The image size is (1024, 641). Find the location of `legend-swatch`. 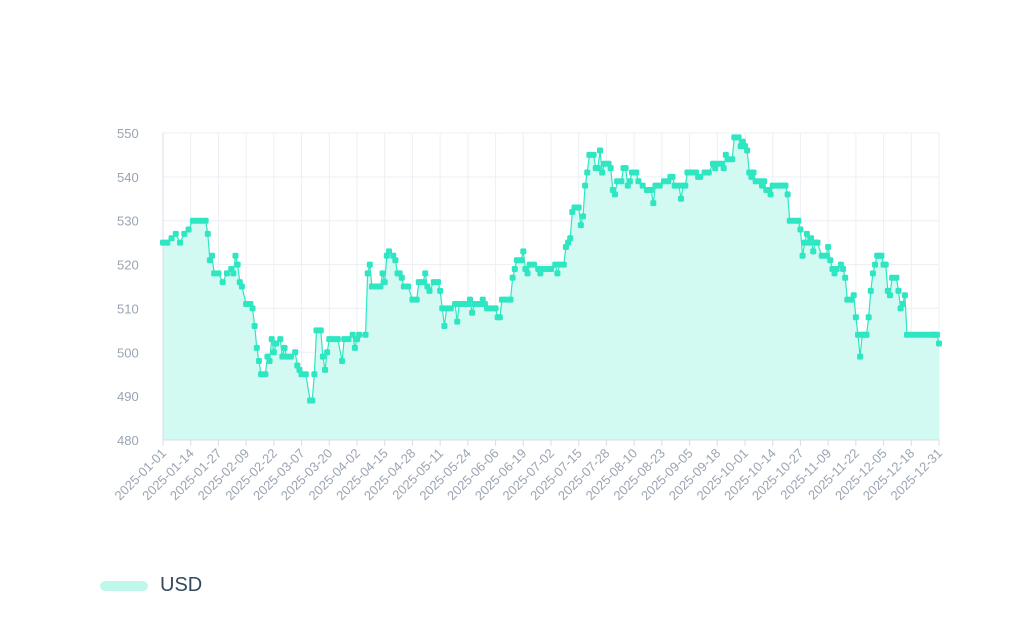

legend-swatch is located at coordinates (124, 585).